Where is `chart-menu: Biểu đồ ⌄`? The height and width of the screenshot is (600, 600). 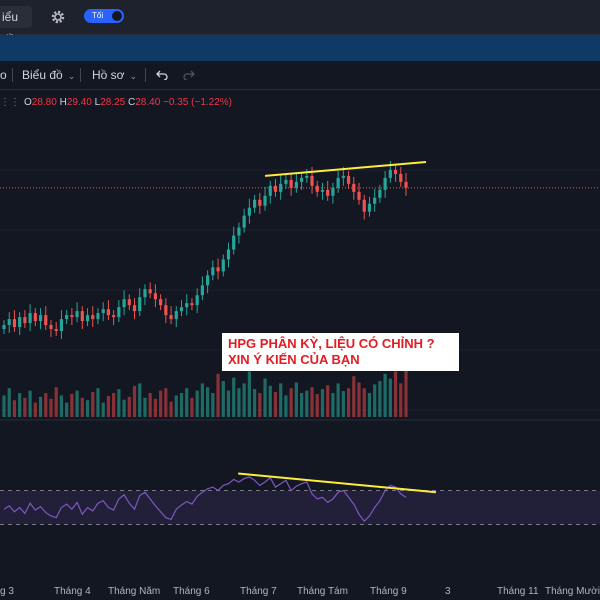 chart-menu: Biểu đồ ⌄ is located at coordinates (48, 75).